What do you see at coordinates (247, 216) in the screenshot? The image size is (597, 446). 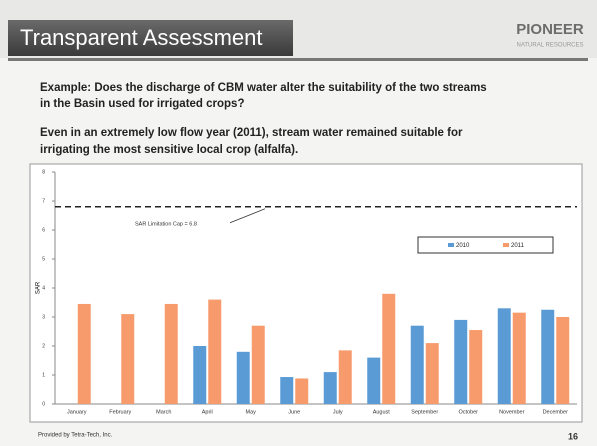 I see `annotation-arrow` at bounding box center [247, 216].